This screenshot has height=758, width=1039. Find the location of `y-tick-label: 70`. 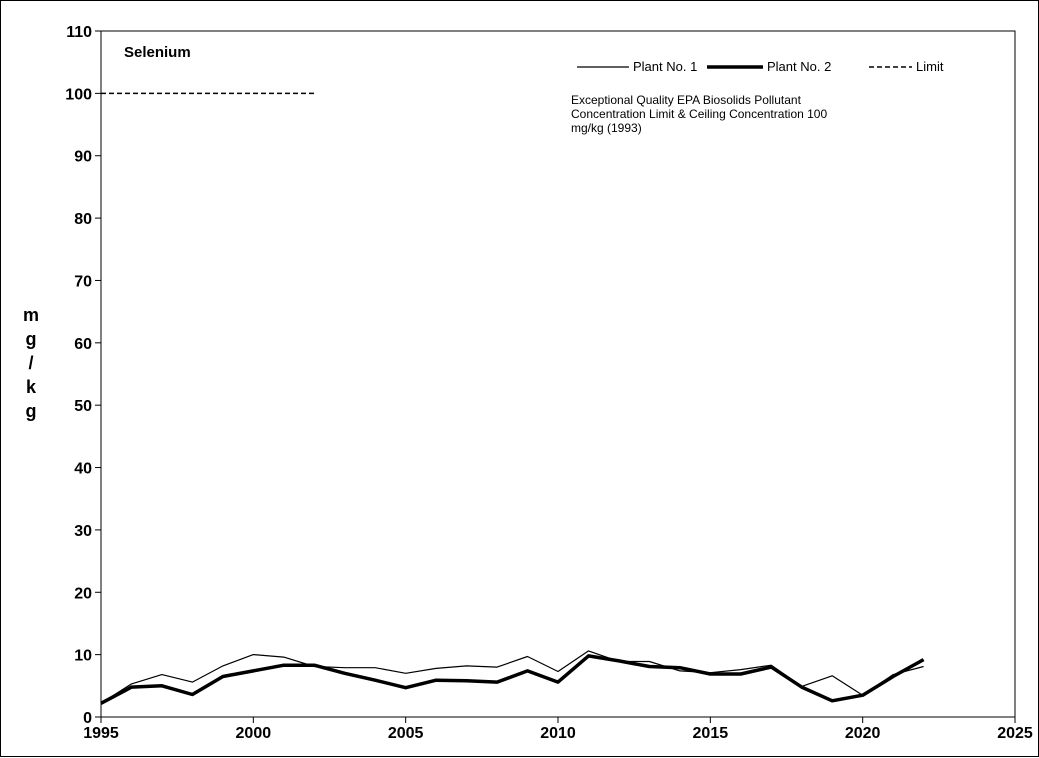

y-tick-label: 70 is located at coordinates (83, 281).